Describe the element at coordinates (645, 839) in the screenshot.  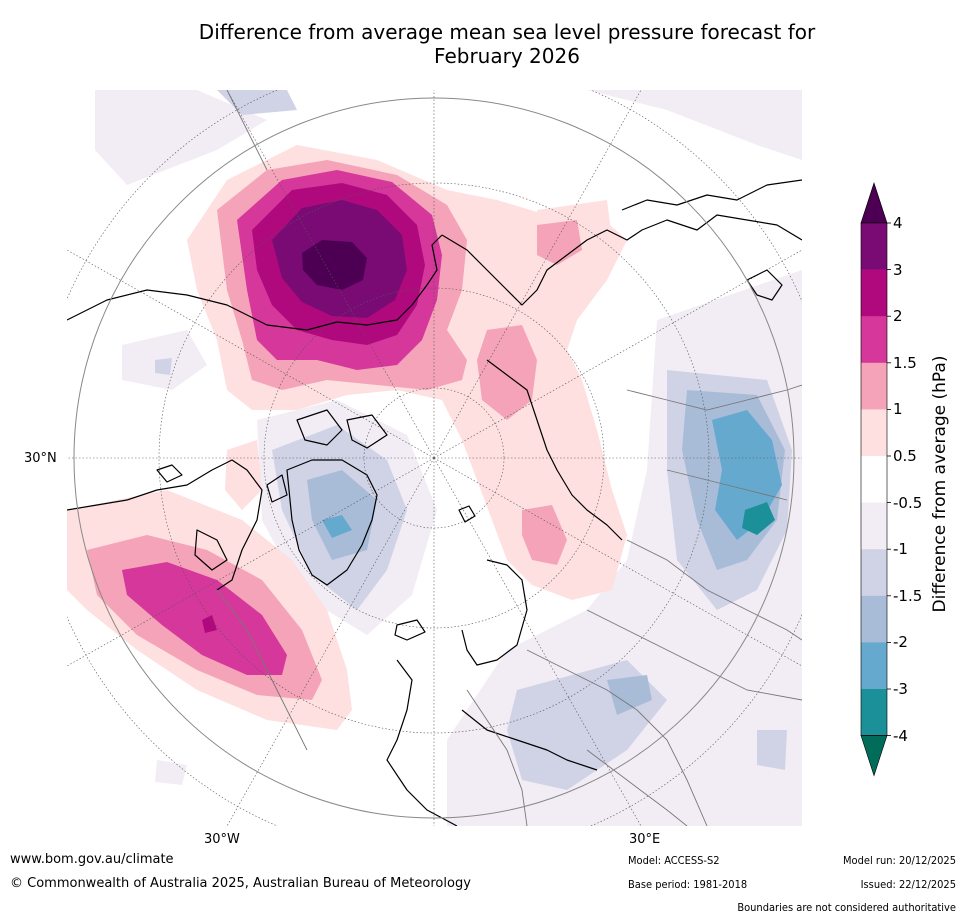
I see `longitude-label-30e: 30°E` at that location.